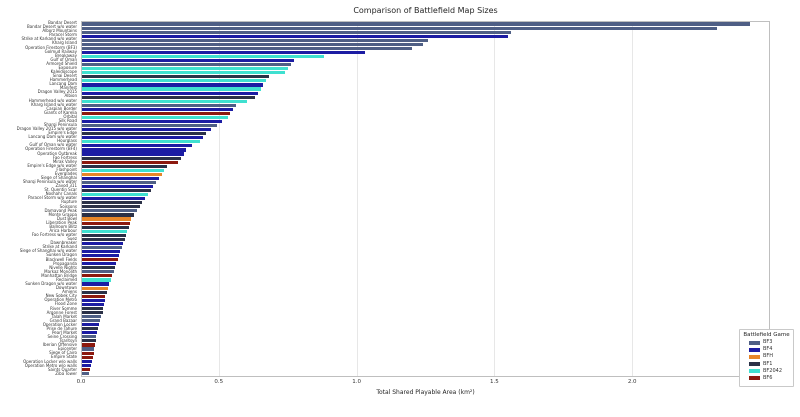  Describe the element at coordinates (65, 263) in the screenshot. I see `y-tick-label: Propaganda` at that location.